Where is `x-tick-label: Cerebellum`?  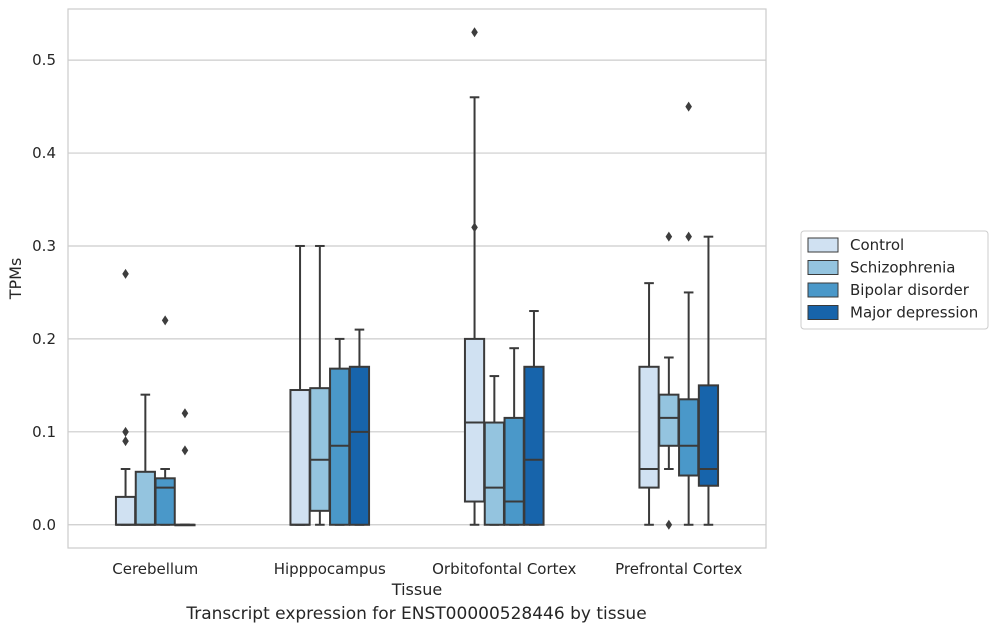 x-tick-label: Cerebellum is located at coordinates (155, 569).